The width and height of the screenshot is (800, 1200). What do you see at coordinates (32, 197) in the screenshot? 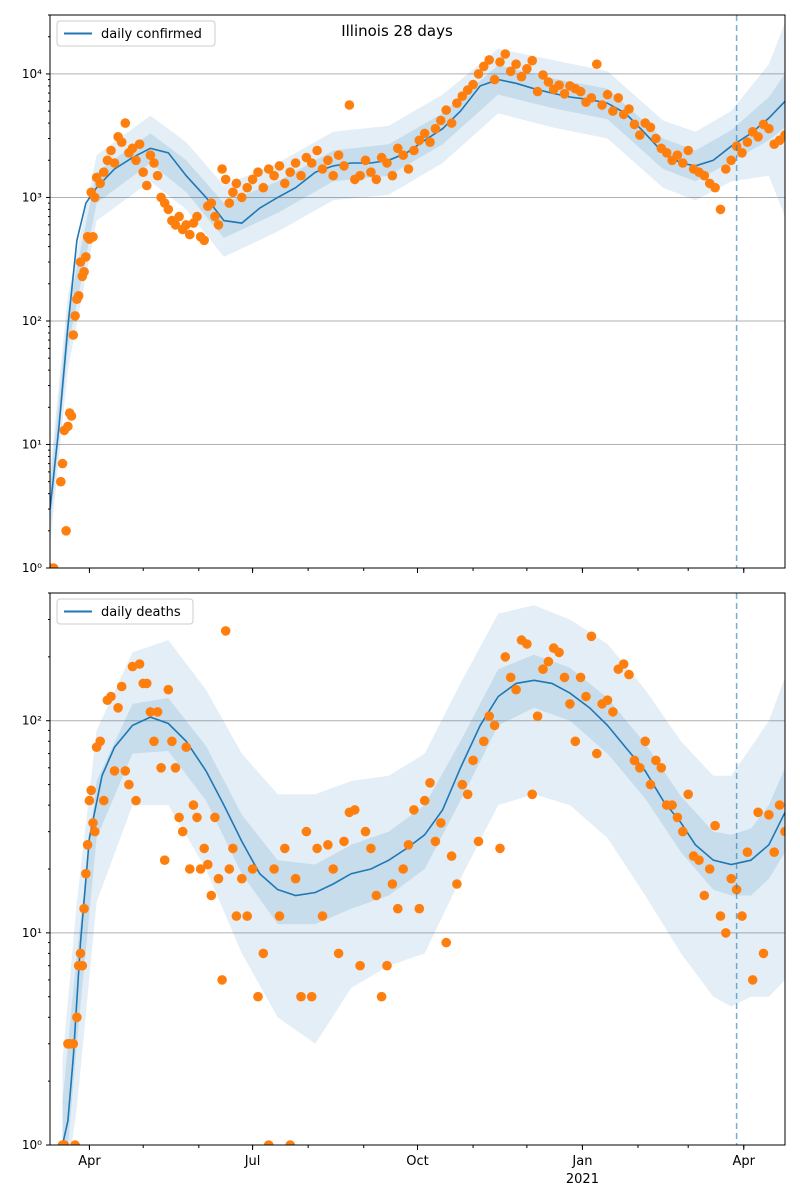
I see `y-tick-label: 10³` at bounding box center [32, 197].